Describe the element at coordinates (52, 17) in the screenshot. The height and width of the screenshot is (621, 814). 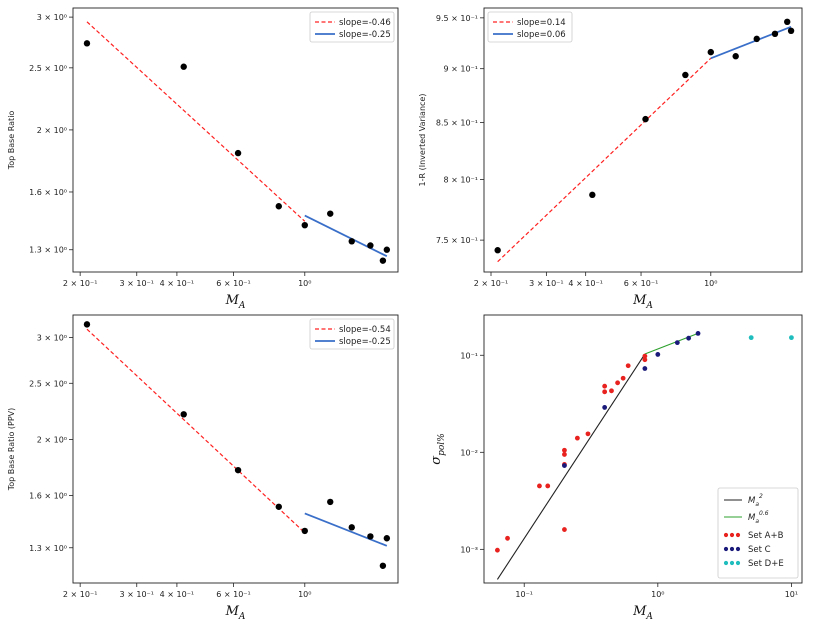
I see `y-tick-label: 3 × 10⁰` at that location.